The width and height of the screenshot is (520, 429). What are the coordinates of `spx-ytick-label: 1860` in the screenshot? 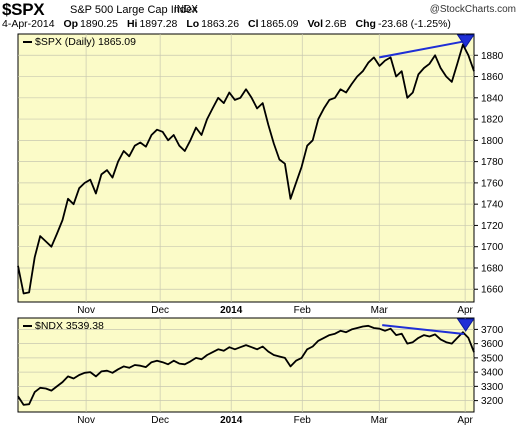 It's located at (492, 77).